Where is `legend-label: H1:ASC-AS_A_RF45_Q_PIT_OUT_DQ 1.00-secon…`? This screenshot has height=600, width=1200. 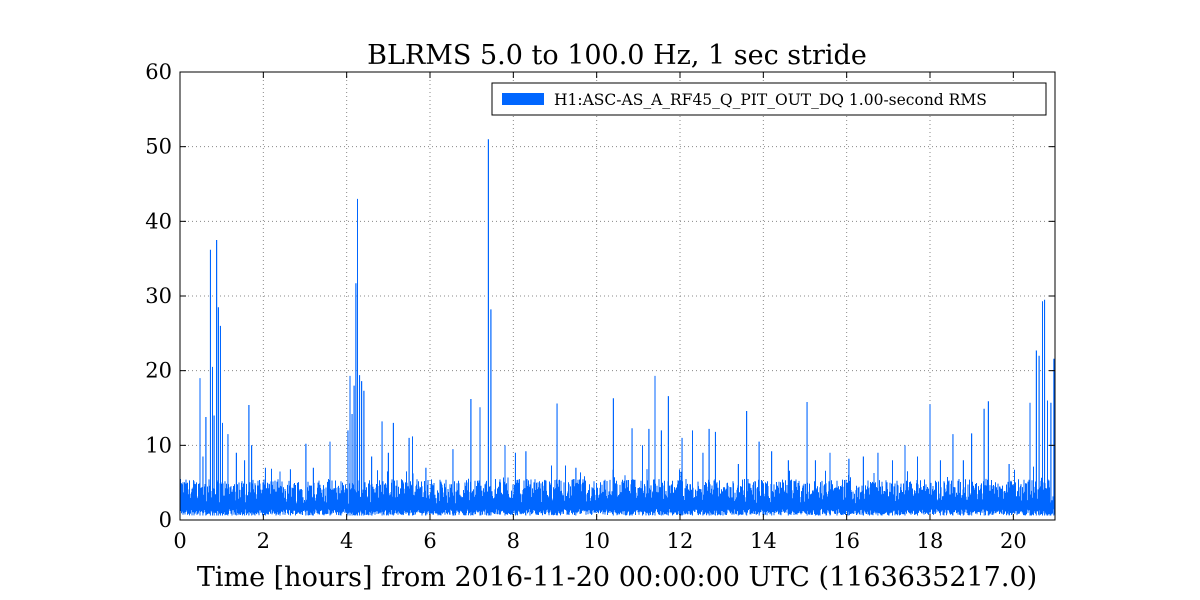
legend-label: H1:ASC-AS_A_RF45_Q_PIT_OUT_DQ 1.00-secon… is located at coordinates (770, 100).